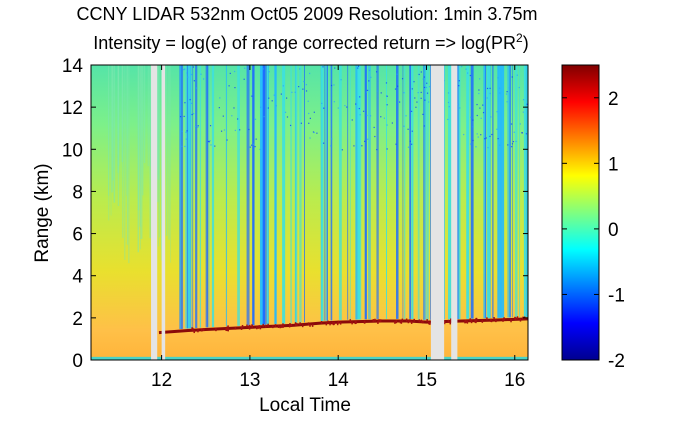 The width and height of the screenshot is (700, 425). Describe the element at coordinates (77, 319) in the screenshot. I see `y-tick-label: 2` at that location.